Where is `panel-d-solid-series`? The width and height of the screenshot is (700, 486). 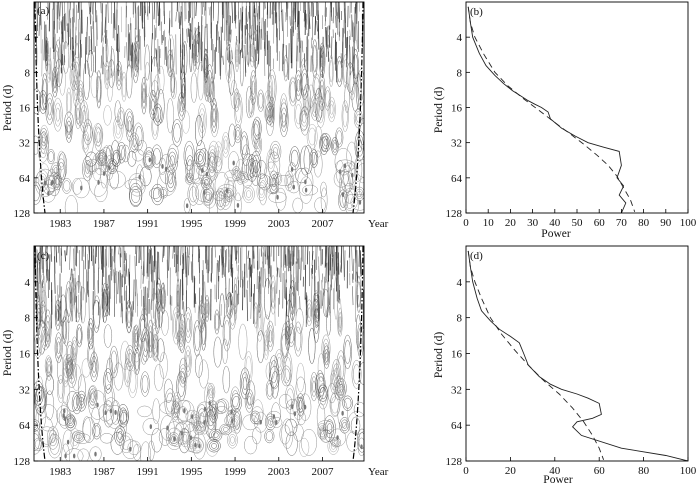
panel-d-solid-series is located at coordinates (577, 355).